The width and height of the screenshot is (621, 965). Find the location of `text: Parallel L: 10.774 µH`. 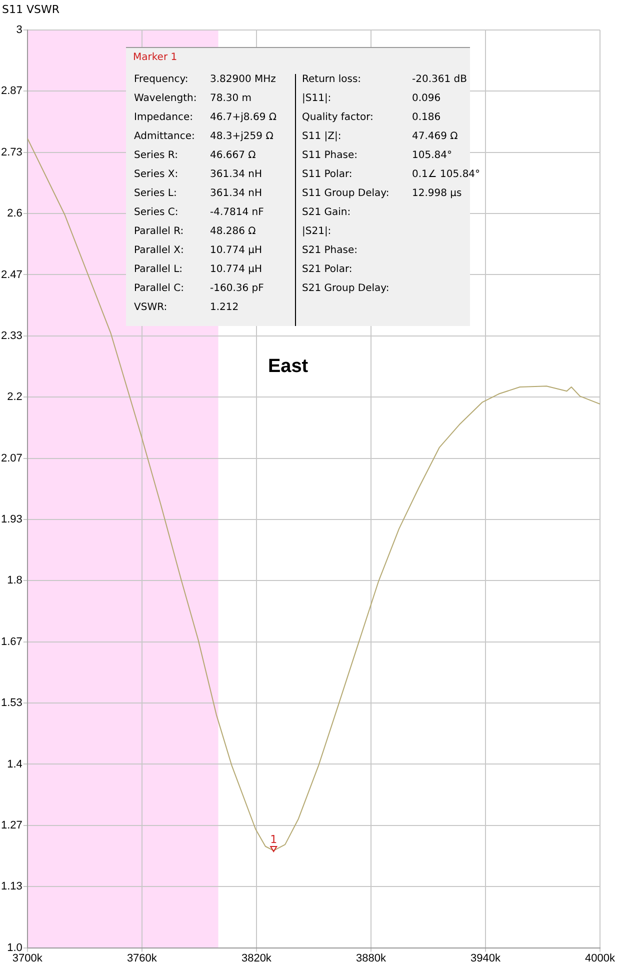

text: Parallel L: 10.774 µH is located at coordinates (198, 269).